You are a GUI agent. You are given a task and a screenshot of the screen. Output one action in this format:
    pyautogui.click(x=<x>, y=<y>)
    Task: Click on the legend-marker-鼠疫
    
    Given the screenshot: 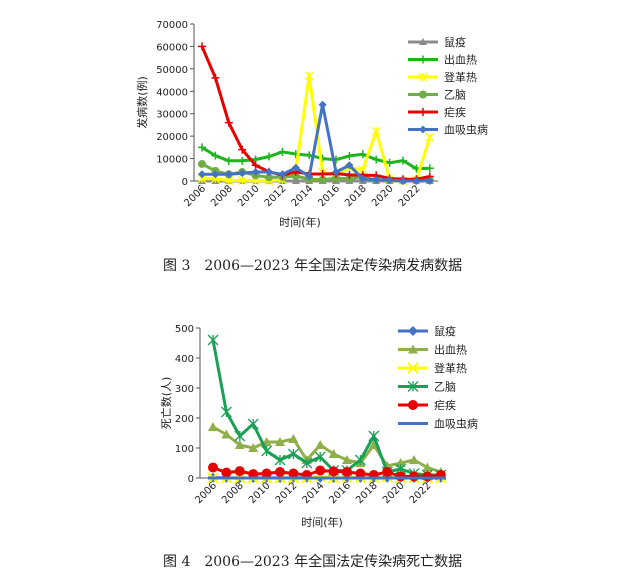 What is the action you would take?
    pyautogui.click(x=413, y=331)
    